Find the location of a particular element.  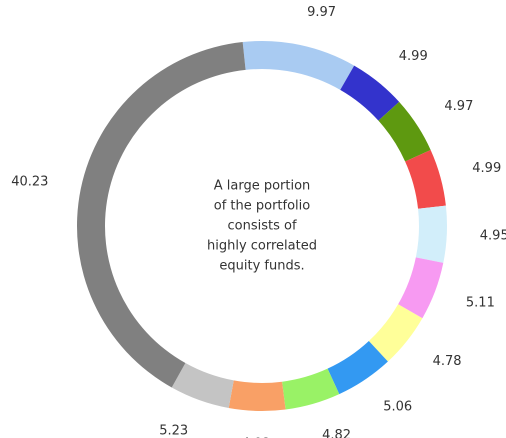

data-label: 4.82 is located at coordinates (336, 433).